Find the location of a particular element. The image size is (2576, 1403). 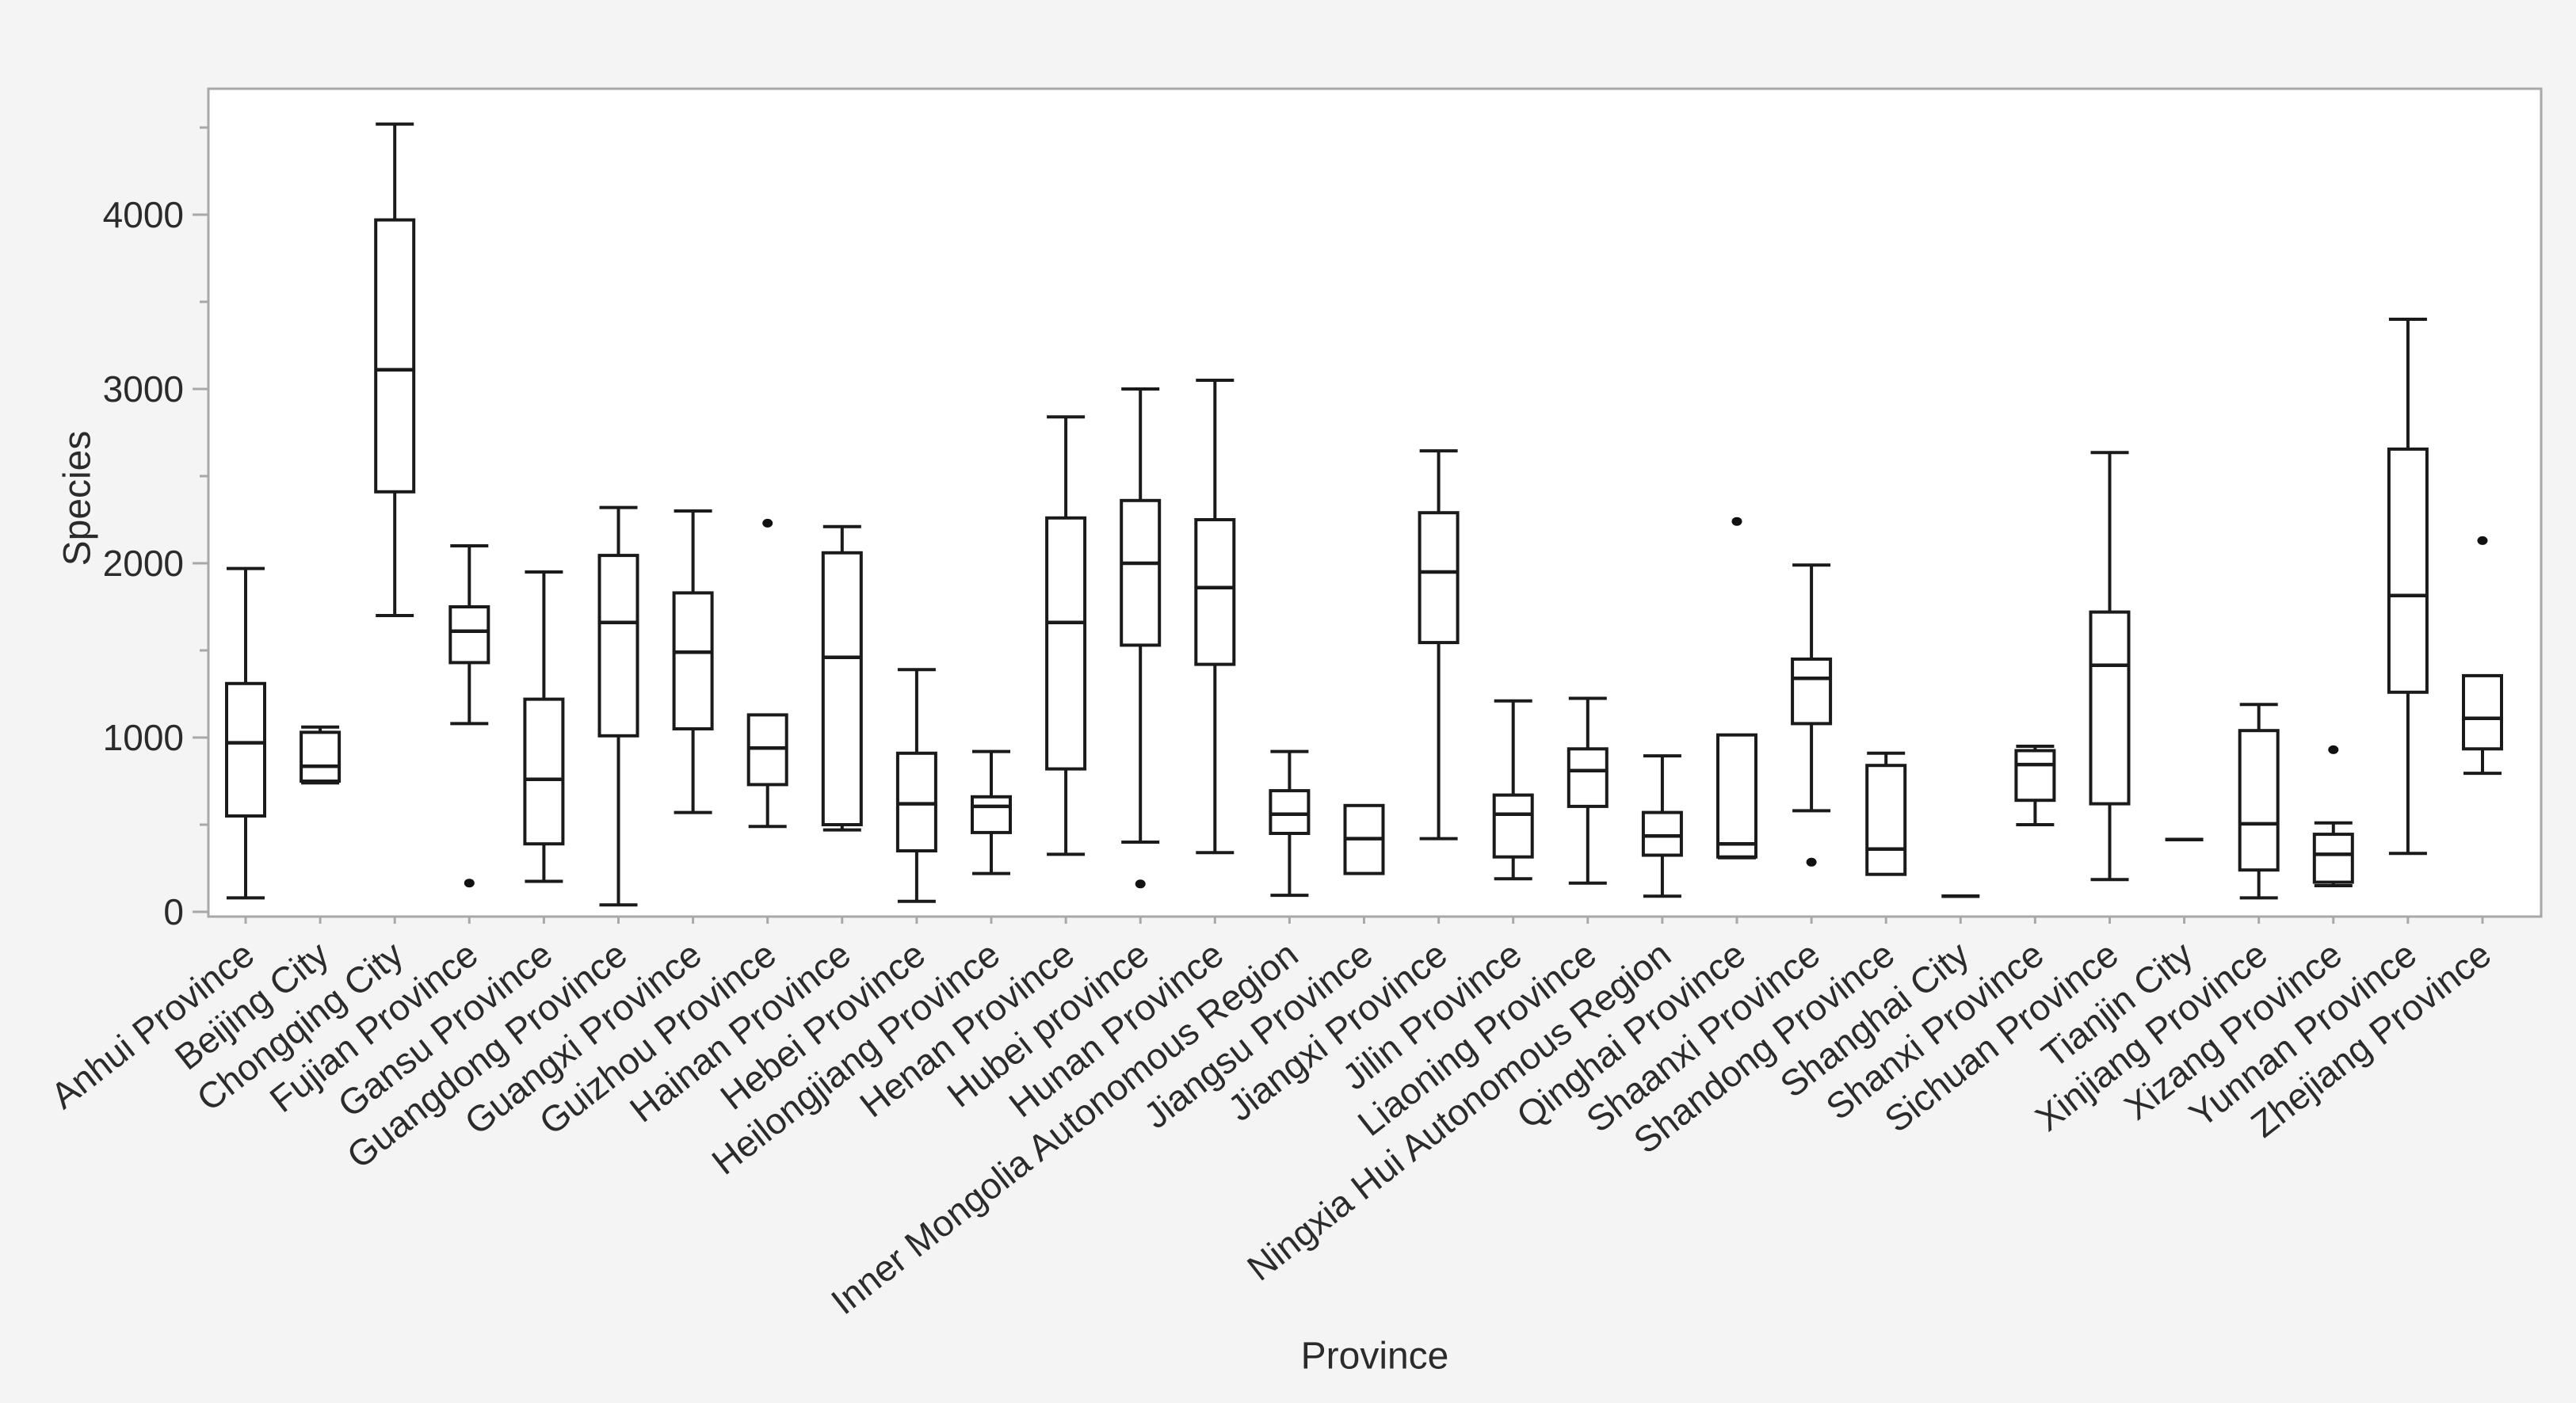

box-ningxia-hui-autonomous-region is located at coordinates (1662, 826).